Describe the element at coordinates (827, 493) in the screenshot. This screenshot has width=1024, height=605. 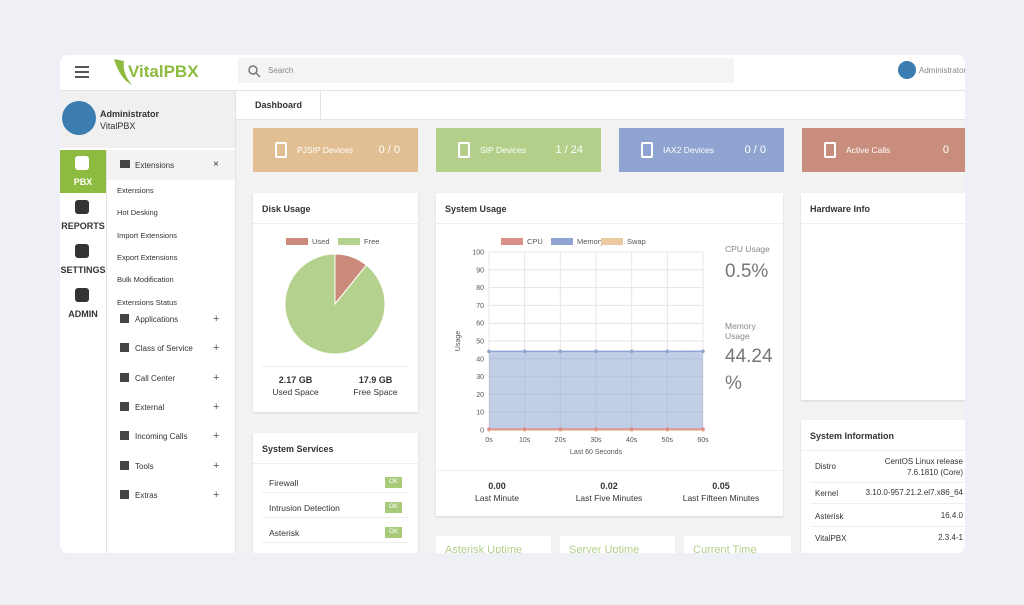
I see `info-key: Kernel` at that location.